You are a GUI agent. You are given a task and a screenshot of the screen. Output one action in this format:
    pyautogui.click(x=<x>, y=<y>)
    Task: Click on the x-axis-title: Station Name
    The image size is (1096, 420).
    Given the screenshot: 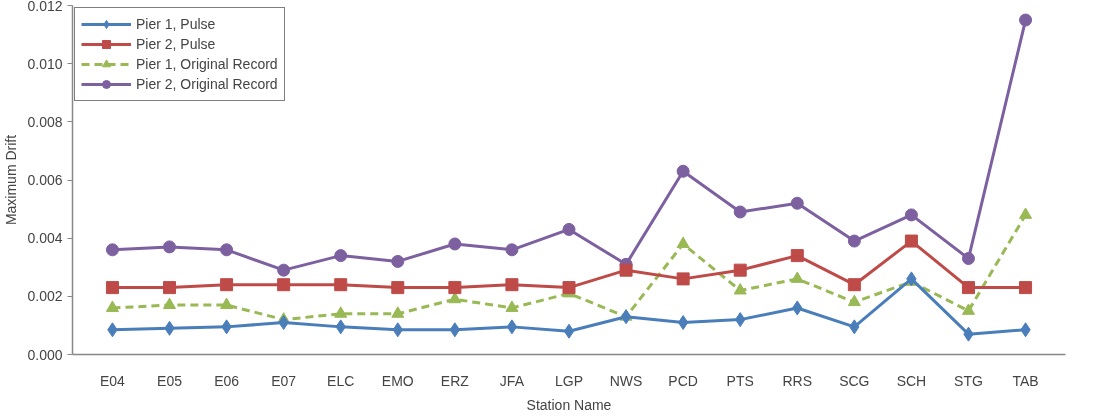 What is the action you would take?
    pyautogui.click(x=569, y=404)
    